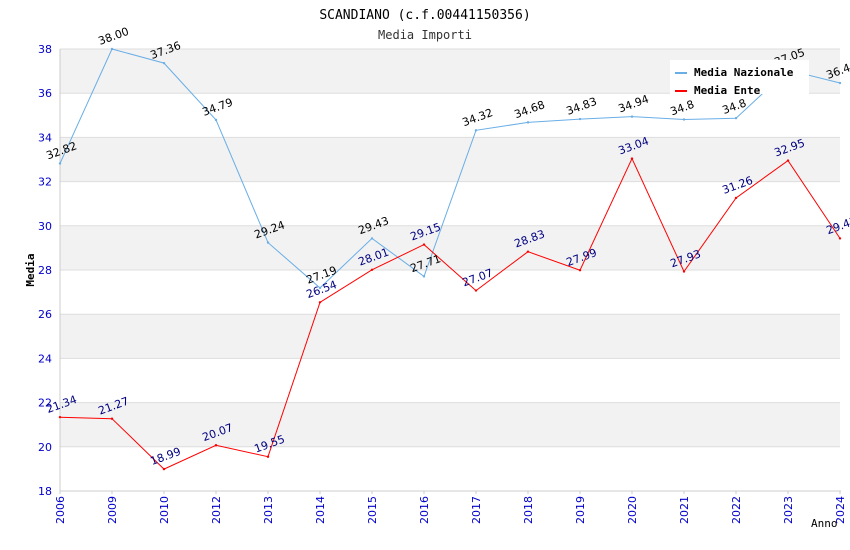 This screenshot has width=850, height=550. I want to click on y-axis-title: Media, so click(30, 269).